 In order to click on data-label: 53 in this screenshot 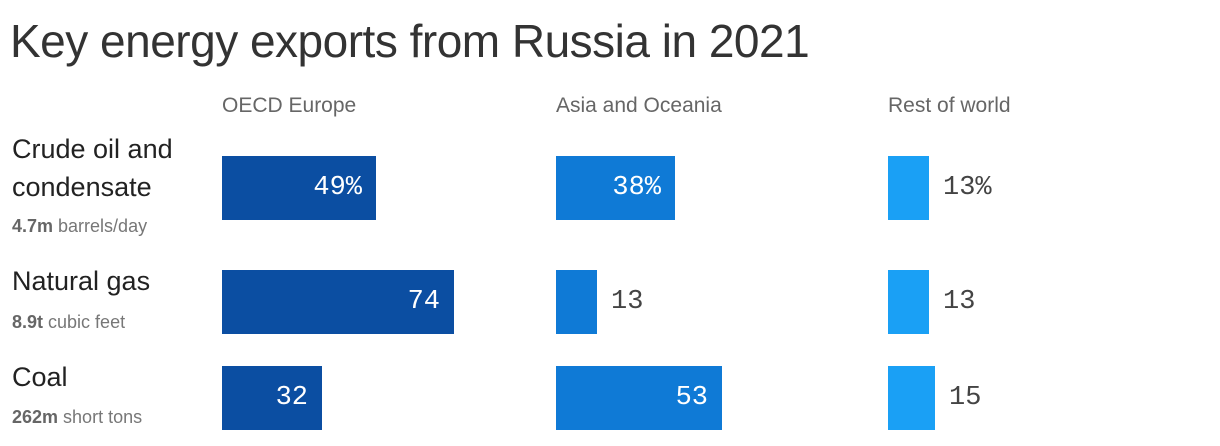, I will do `click(691, 398)`.